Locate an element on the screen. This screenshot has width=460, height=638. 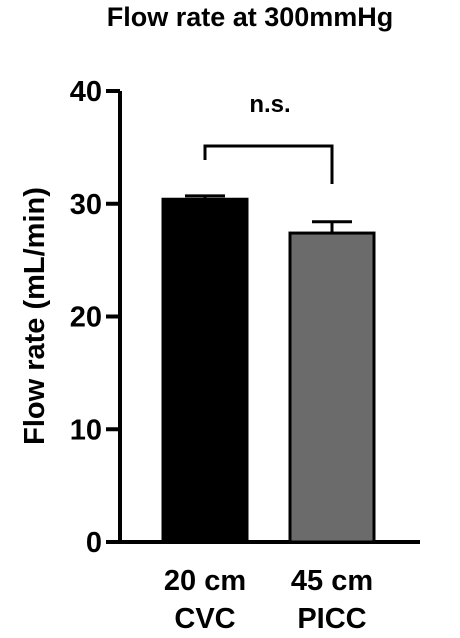
category-label-line1: 20 cm is located at coordinates (205, 581).